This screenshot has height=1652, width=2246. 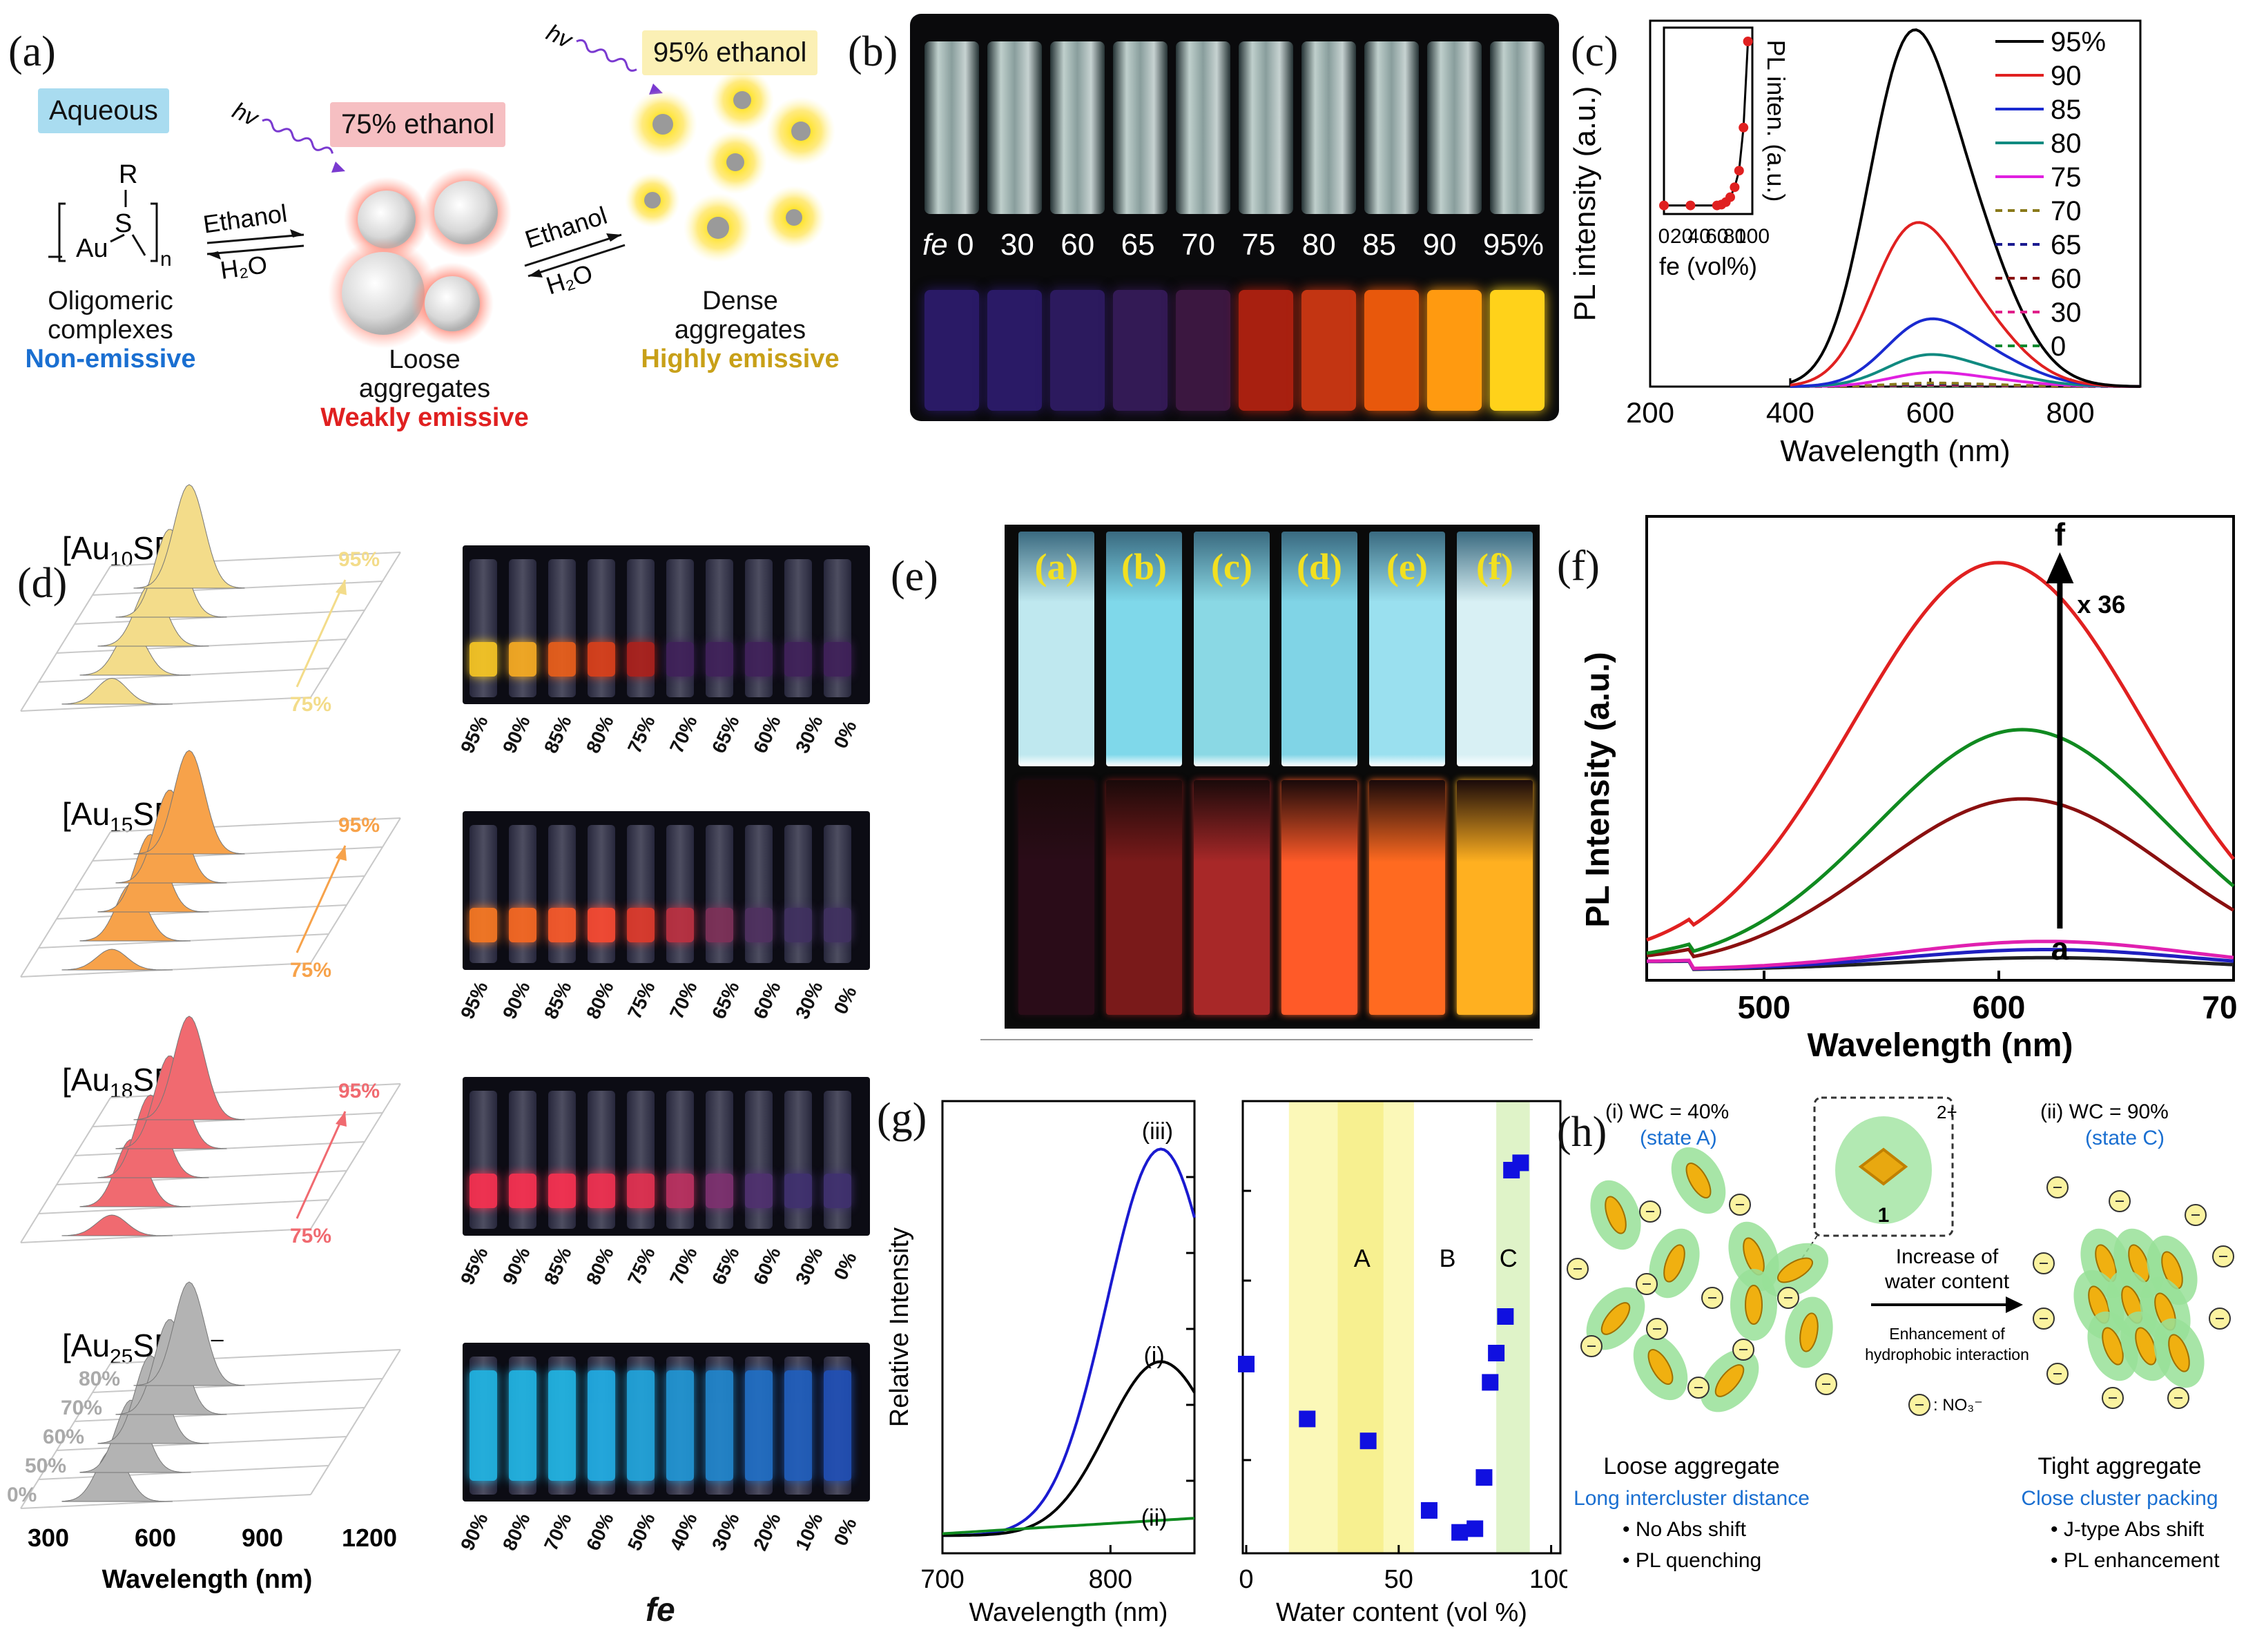 I want to click on y-axis-label-g: Relative Intensity, so click(x=899, y=1327).